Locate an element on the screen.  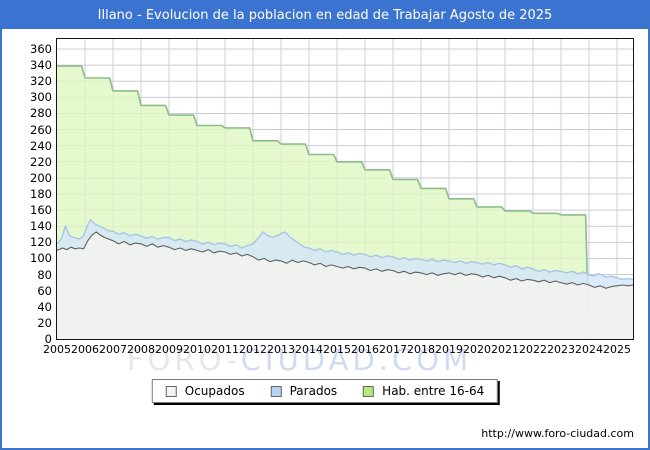
y-axis-tick-label: 120 is located at coordinates (41, 242).